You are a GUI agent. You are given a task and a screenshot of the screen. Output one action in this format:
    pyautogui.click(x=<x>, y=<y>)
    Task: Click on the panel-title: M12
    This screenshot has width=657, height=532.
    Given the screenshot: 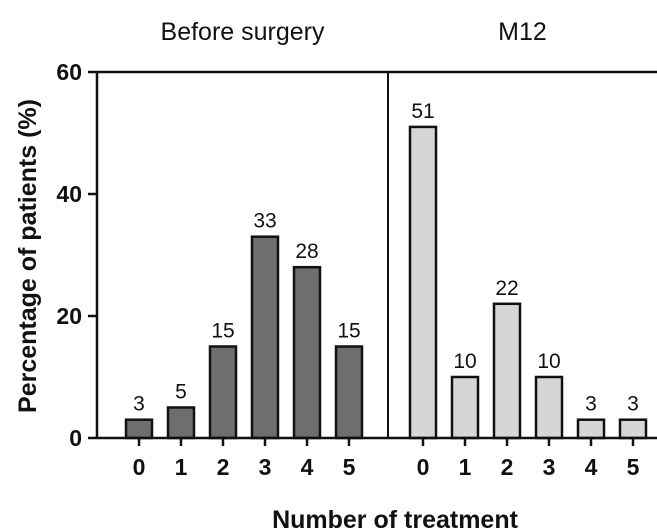 What is the action you would take?
    pyautogui.click(x=522, y=32)
    